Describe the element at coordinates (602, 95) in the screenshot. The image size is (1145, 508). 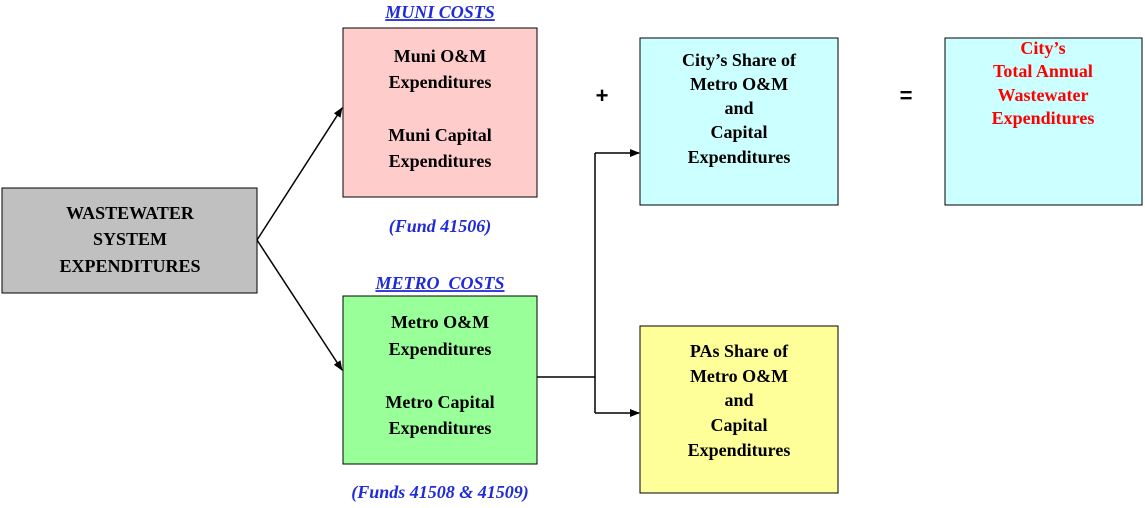
I see `operator: +` at that location.